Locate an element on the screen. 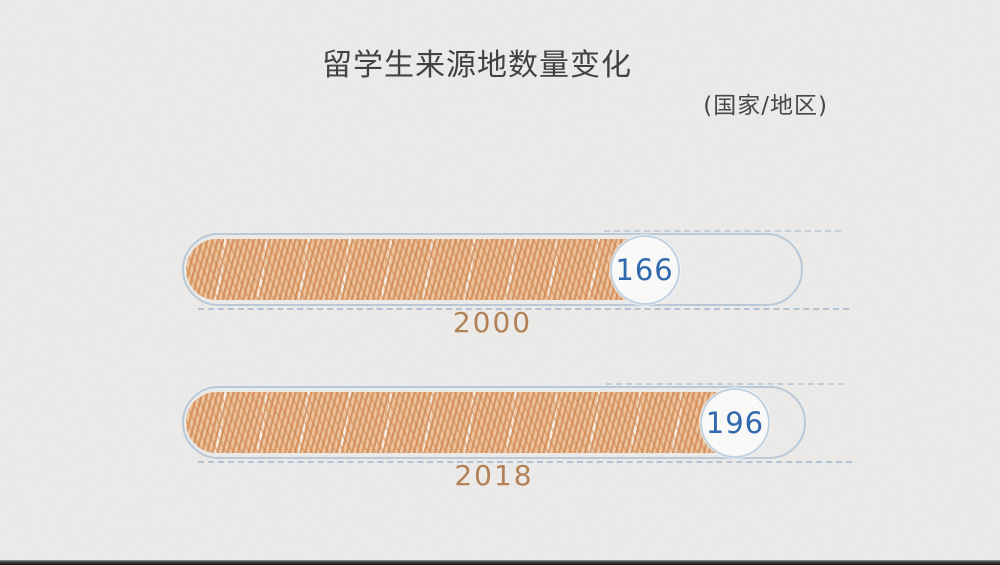 The height and width of the screenshot is (565, 1000). value-badge: 166 is located at coordinates (644, 269).